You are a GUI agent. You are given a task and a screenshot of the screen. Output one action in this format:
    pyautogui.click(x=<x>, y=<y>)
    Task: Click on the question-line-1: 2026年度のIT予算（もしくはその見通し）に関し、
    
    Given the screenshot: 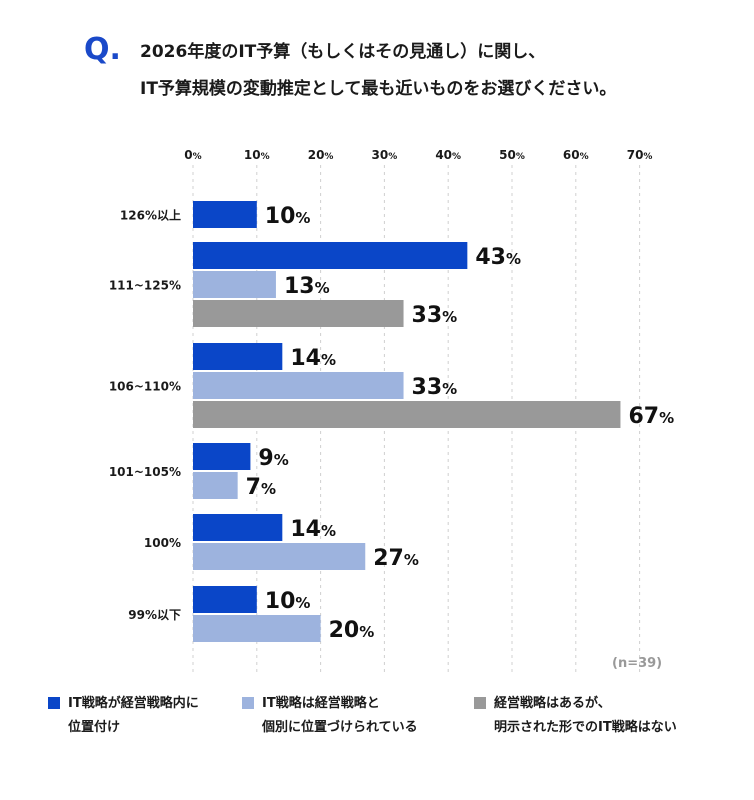 What is the action you would take?
    pyautogui.click(x=343, y=52)
    